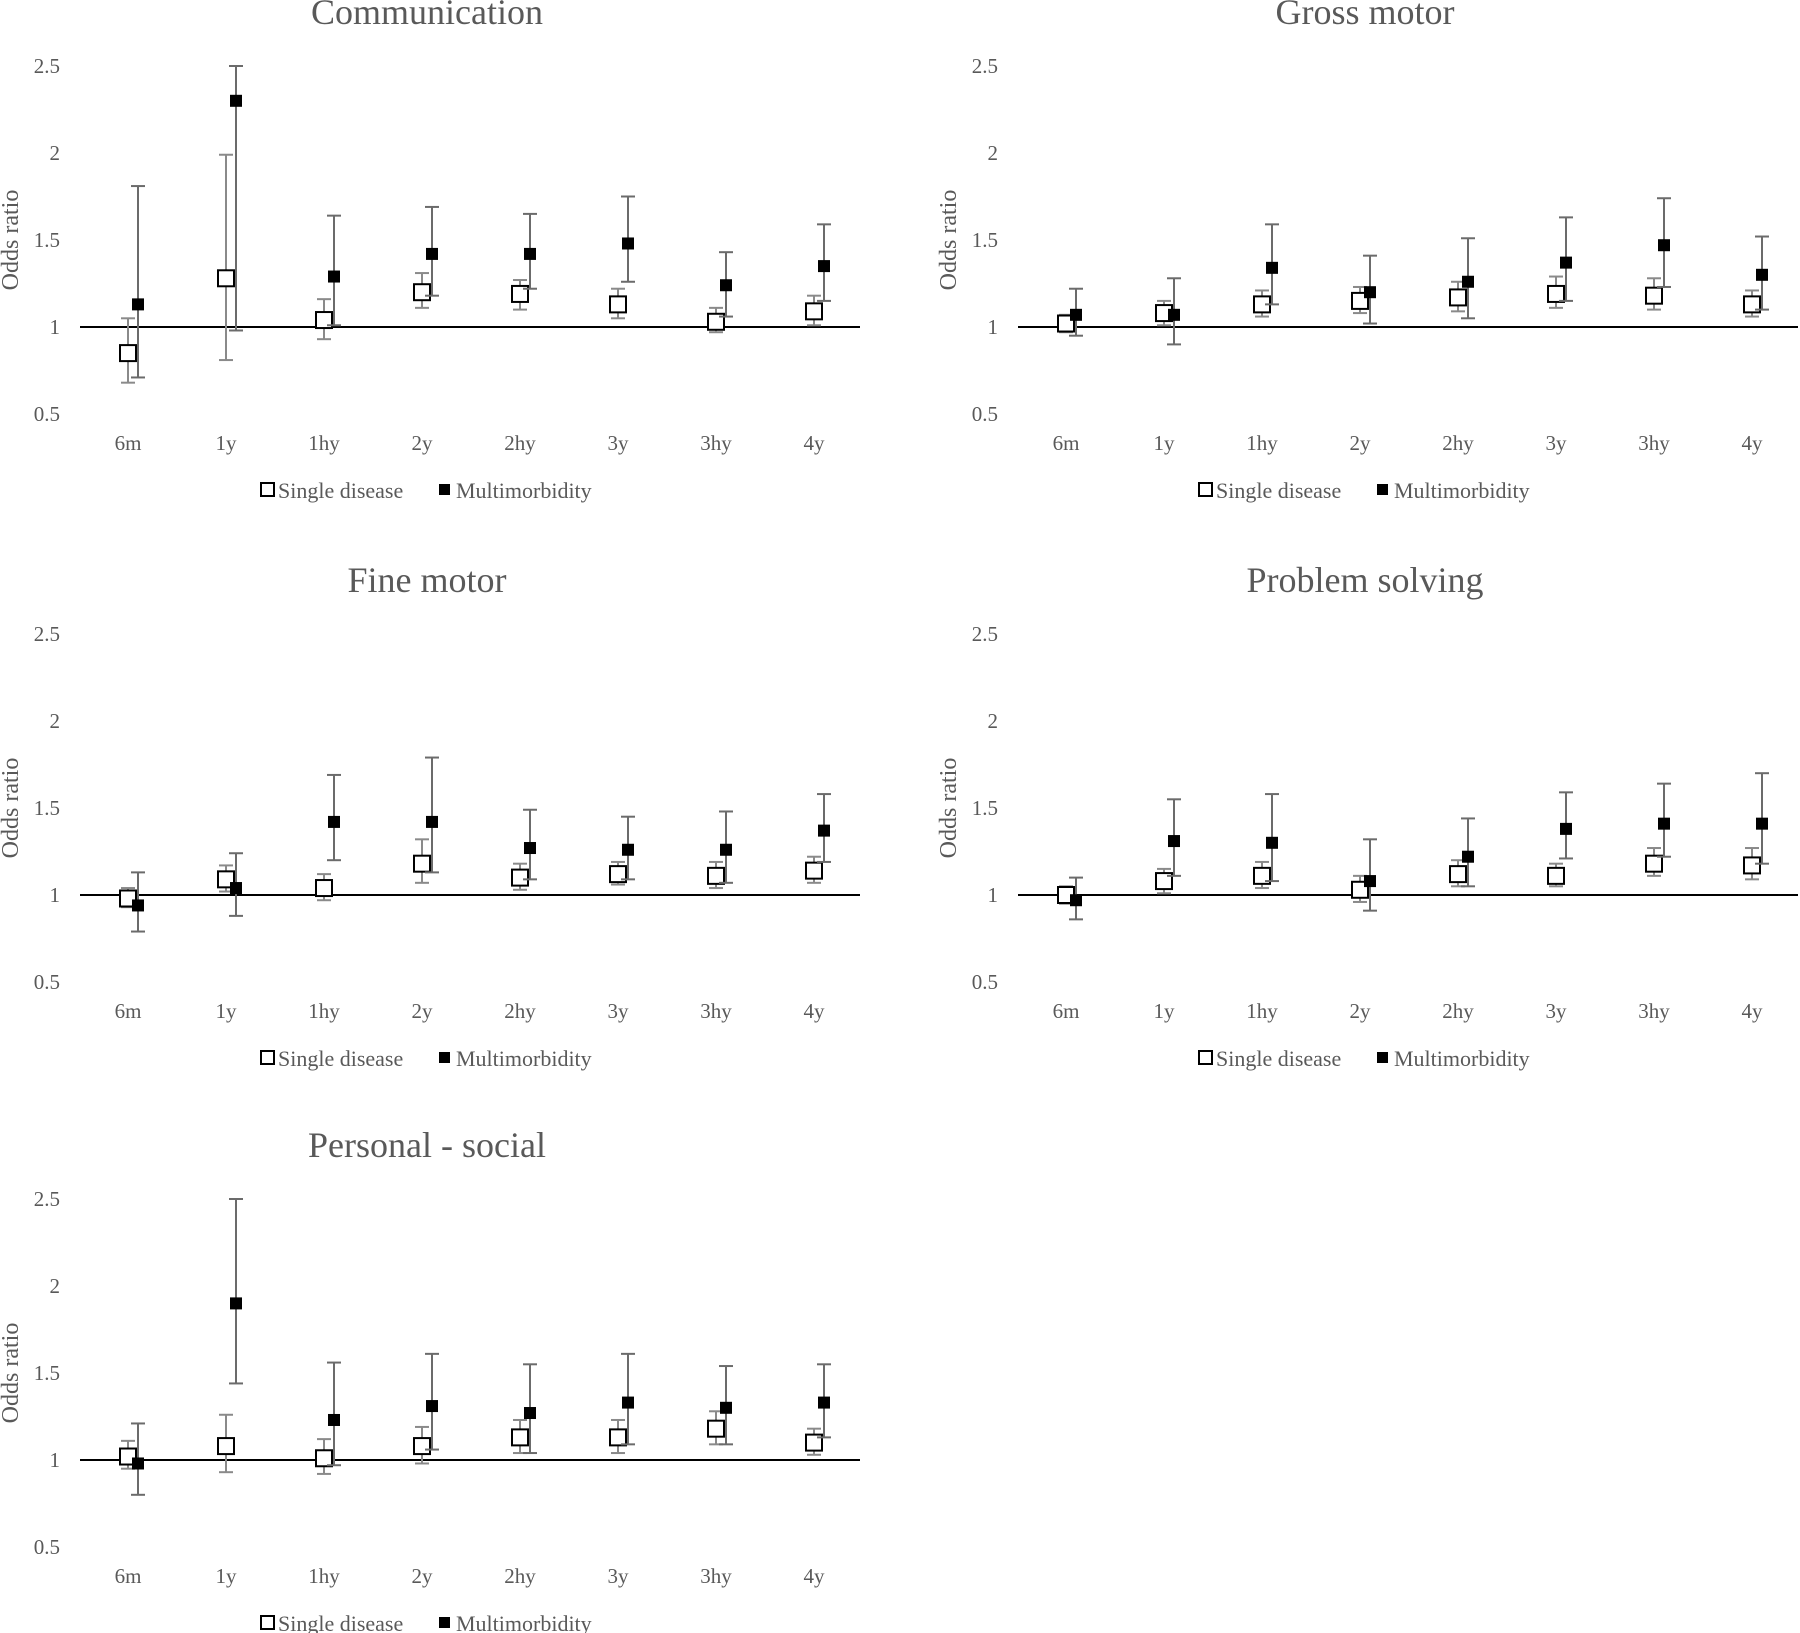 The image size is (1800, 1633). What do you see at coordinates (427, 16) in the screenshot?
I see `panel-title: Communication` at bounding box center [427, 16].